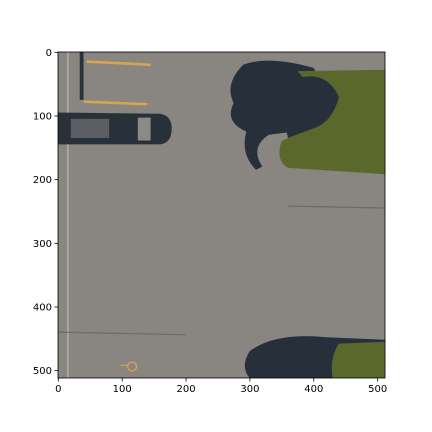 This screenshot has height=432, width=432. I want to click on x-tick-label: 0, so click(58, 389).